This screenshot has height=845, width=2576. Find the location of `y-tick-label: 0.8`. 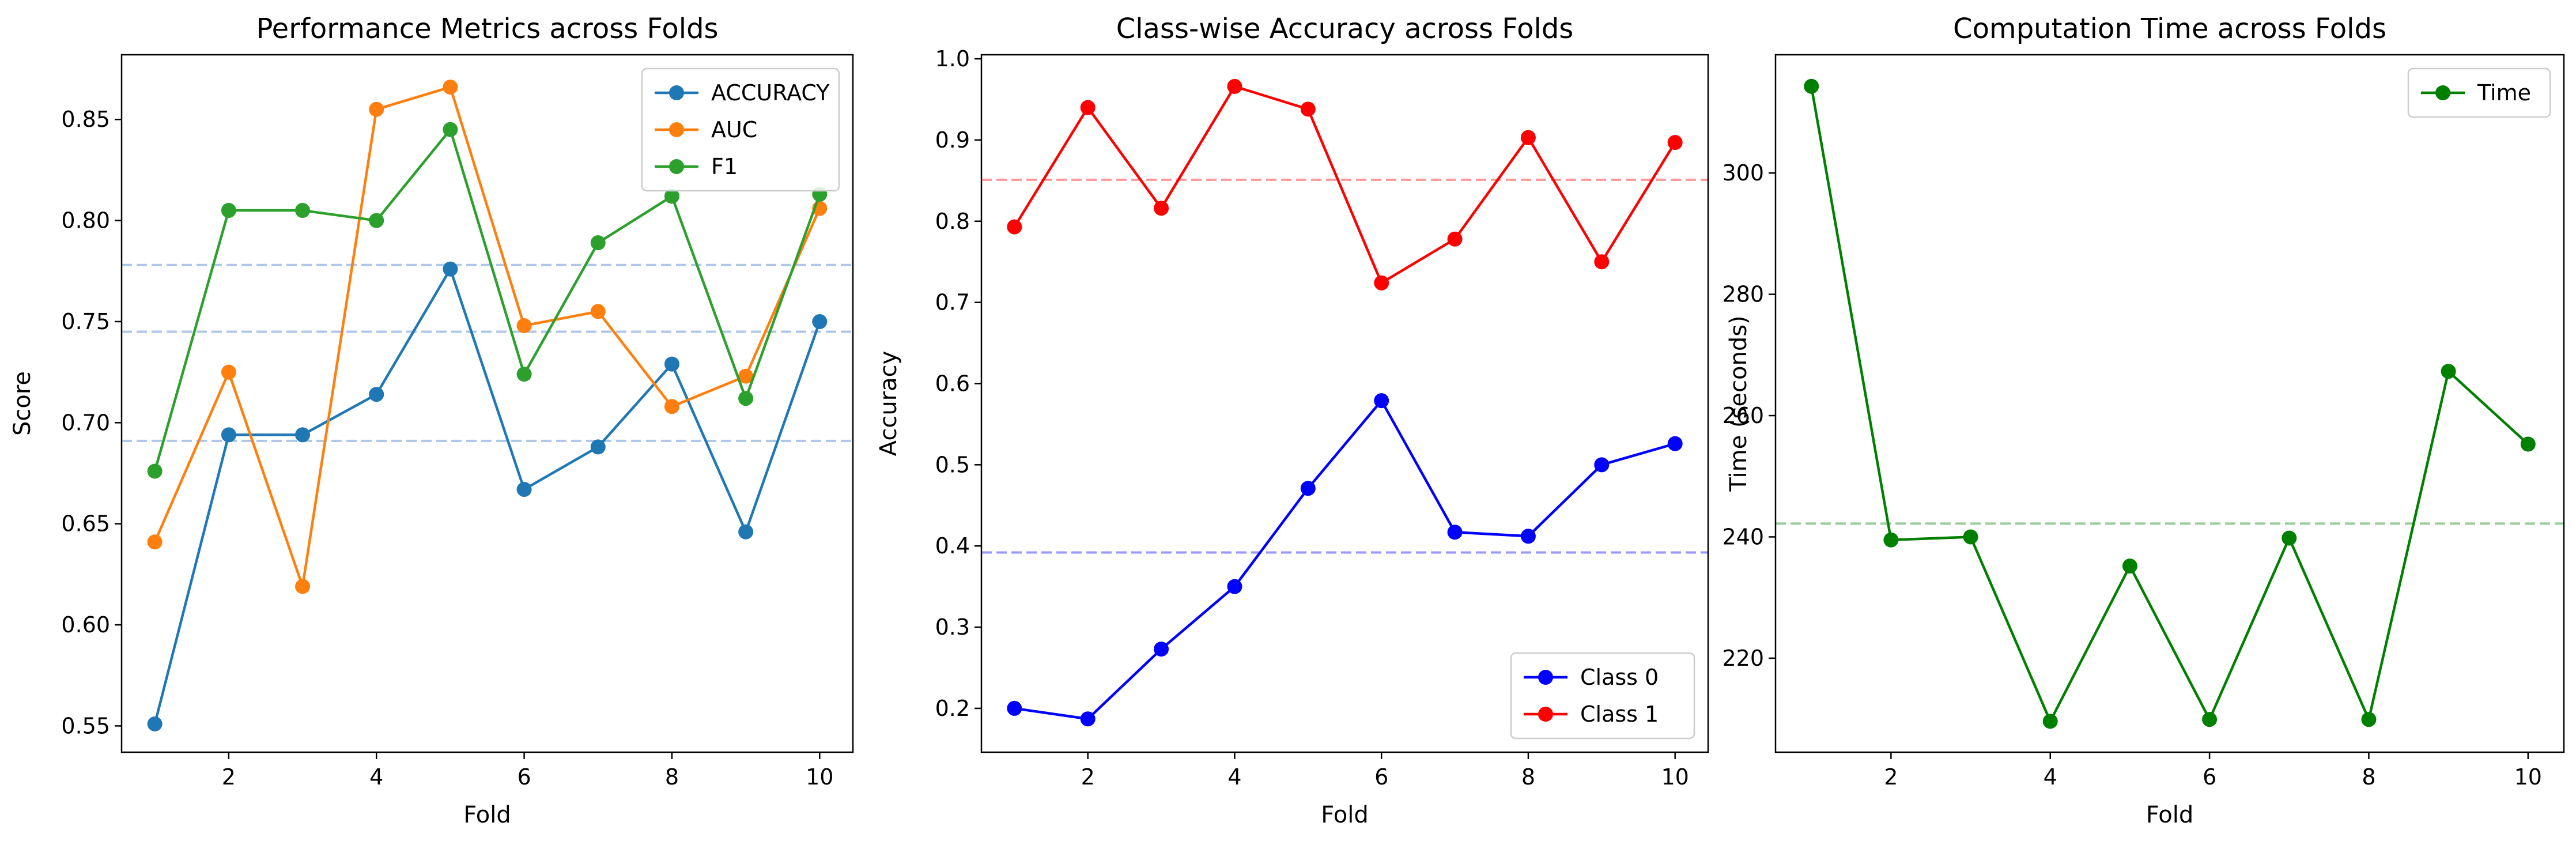

y-tick-label: 0.8 is located at coordinates (952, 221).